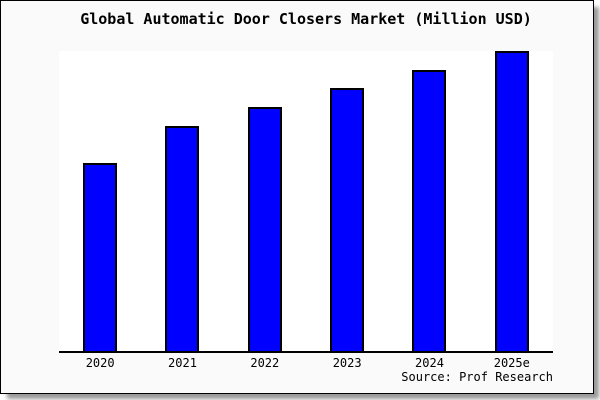 The image size is (600, 400). What do you see at coordinates (511, 363) in the screenshot?
I see `x-axis-label-2025e: 2025e` at bounding box center [511, 363].